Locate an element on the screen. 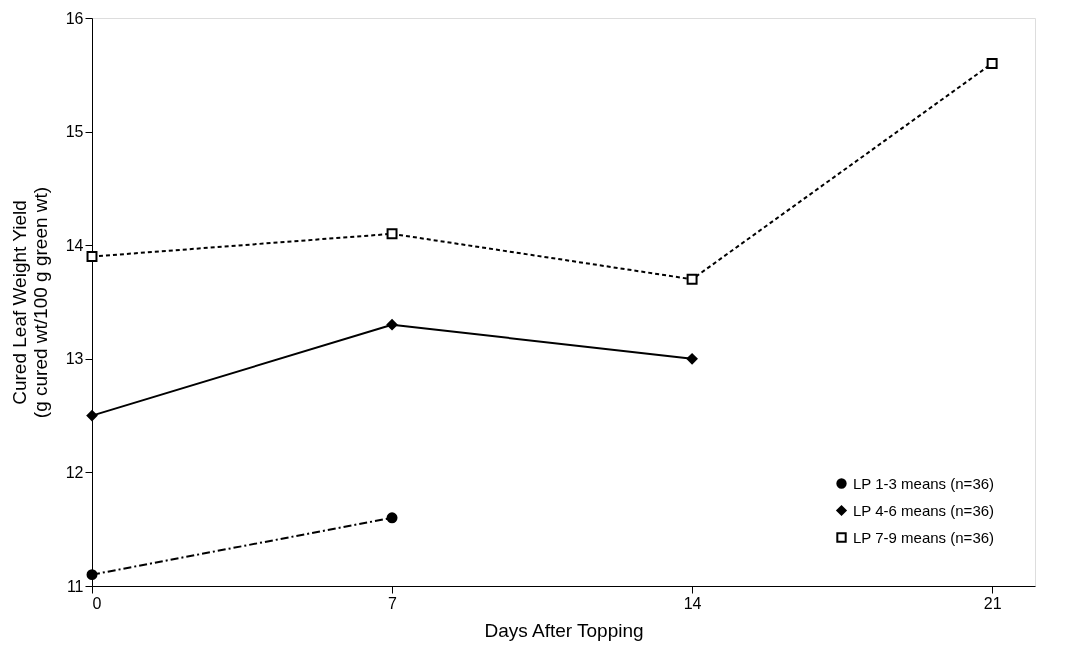 This screenshot has width=1065, height=666. y-tick-label: 11 is located at coordinates (75, 586).